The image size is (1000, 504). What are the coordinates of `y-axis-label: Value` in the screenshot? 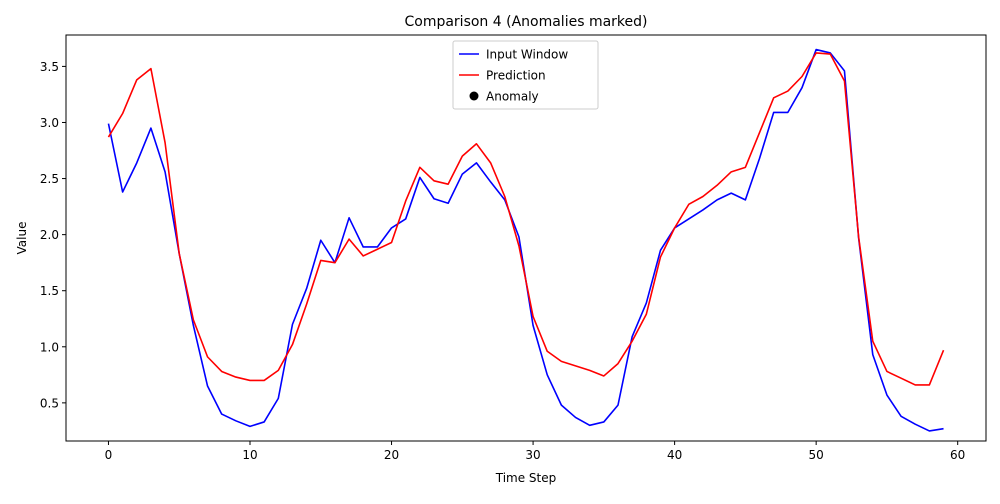 It's located at (22, 238).